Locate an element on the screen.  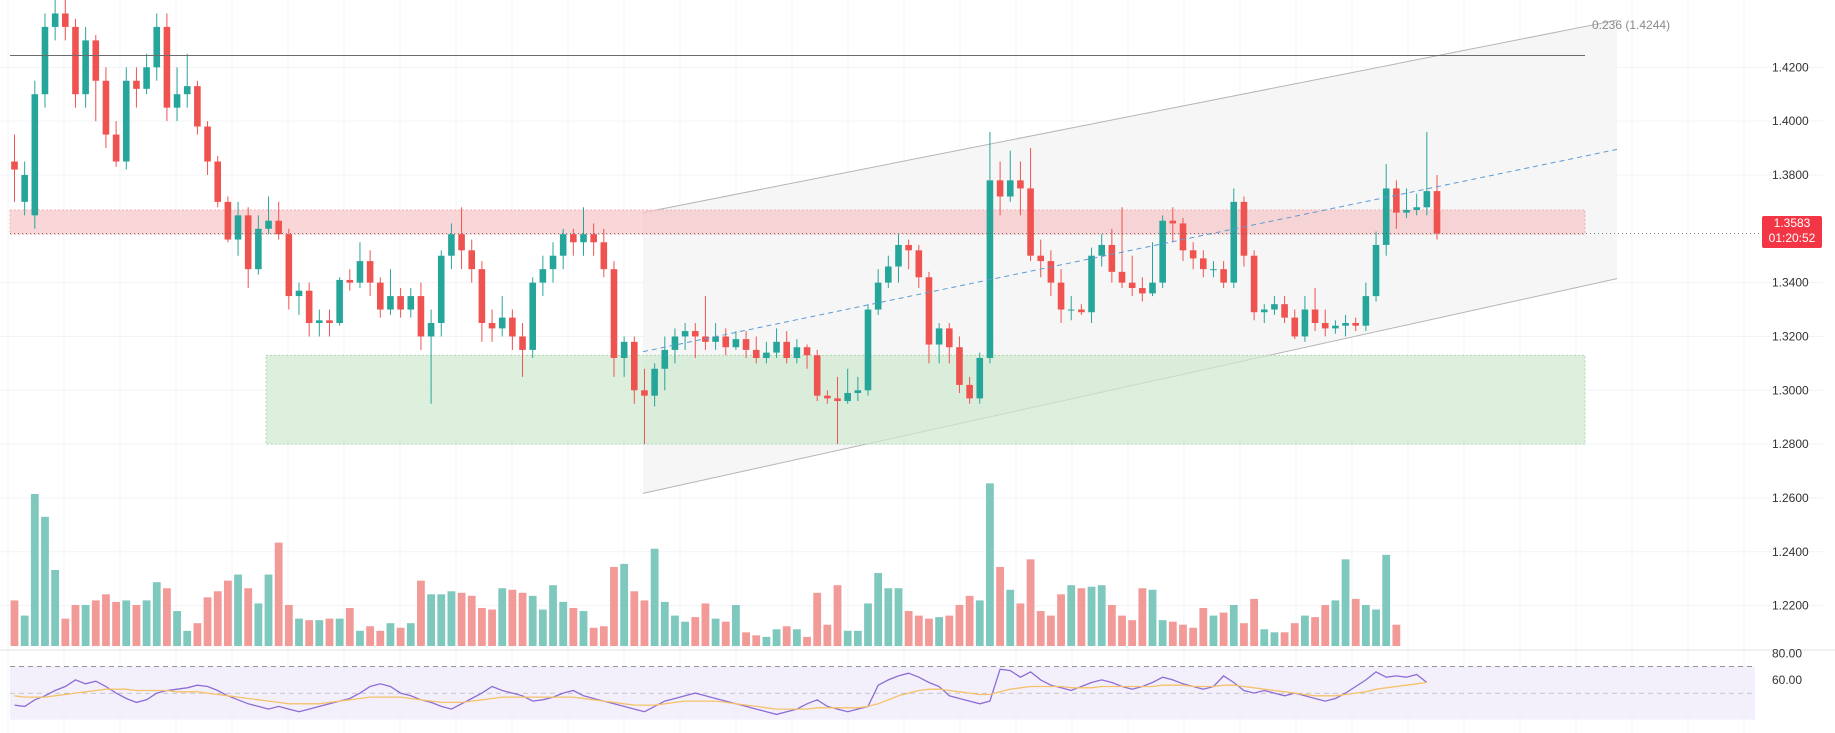
price-tick-label: 1.3200 is located at coordinates (1790, 336).